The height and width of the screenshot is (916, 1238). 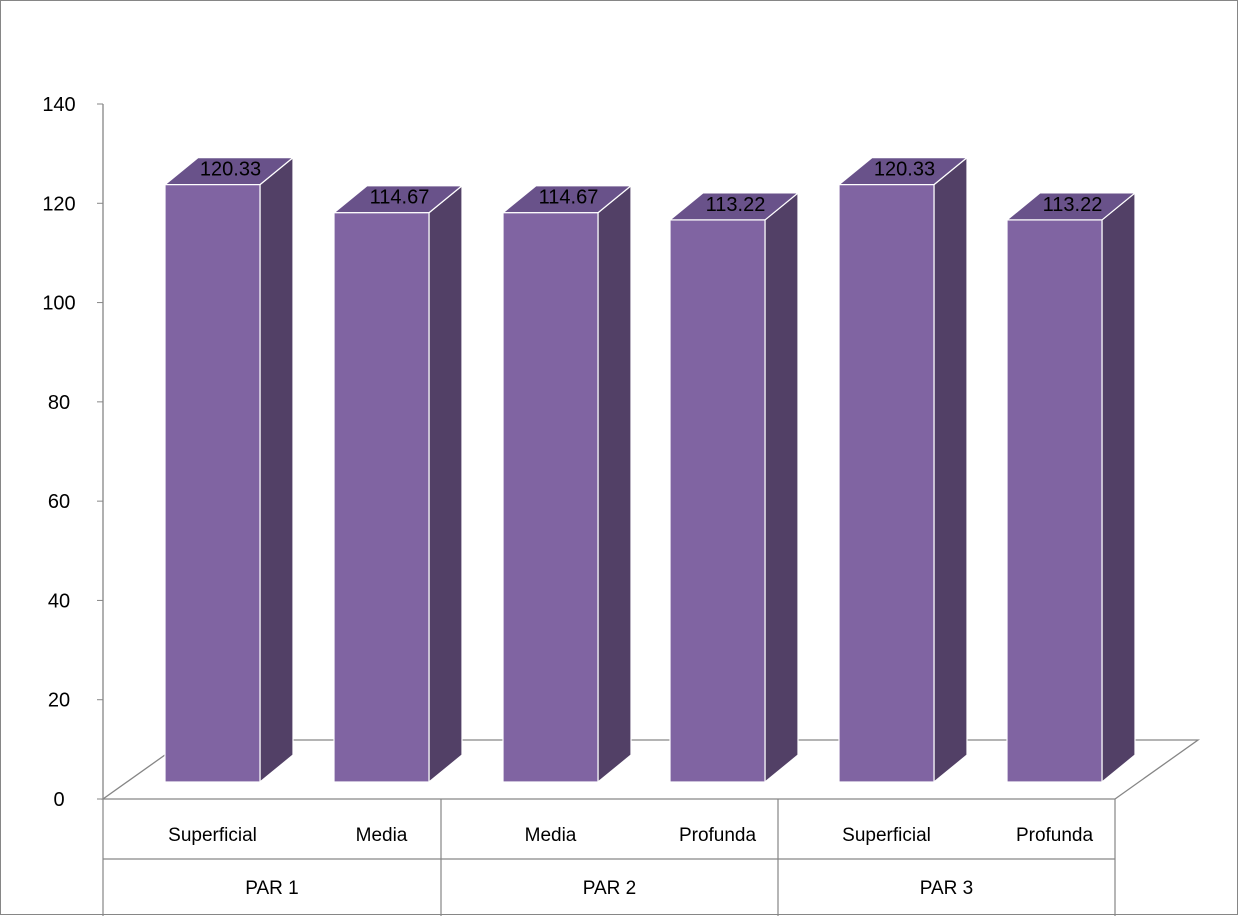 What do you see at coordinates (59, 403) in the screenshot?
I see `y-tick-label: 80` at bounding box center [59, 403].